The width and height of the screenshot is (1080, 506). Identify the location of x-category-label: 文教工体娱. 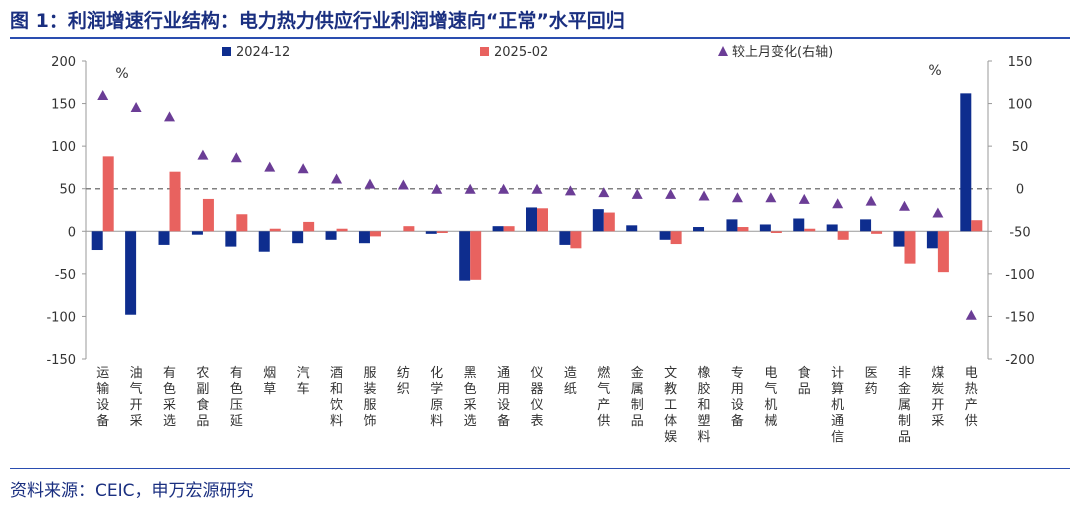
(670, 405).